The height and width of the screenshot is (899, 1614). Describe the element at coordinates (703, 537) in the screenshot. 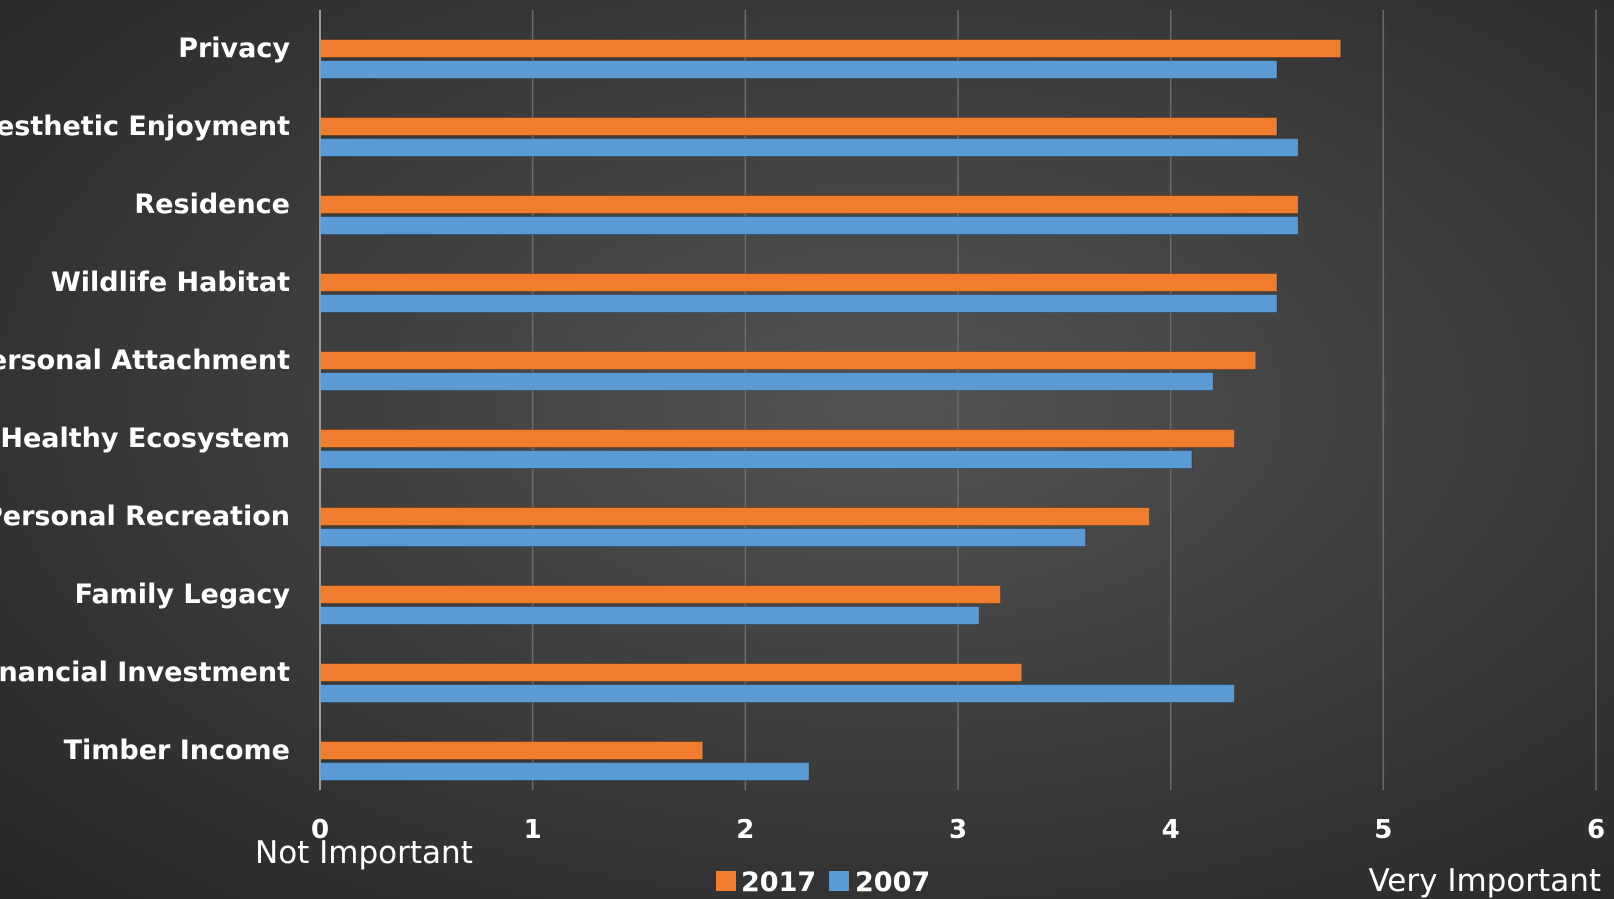

I see `bar-2007-personal-recreation` at that location.